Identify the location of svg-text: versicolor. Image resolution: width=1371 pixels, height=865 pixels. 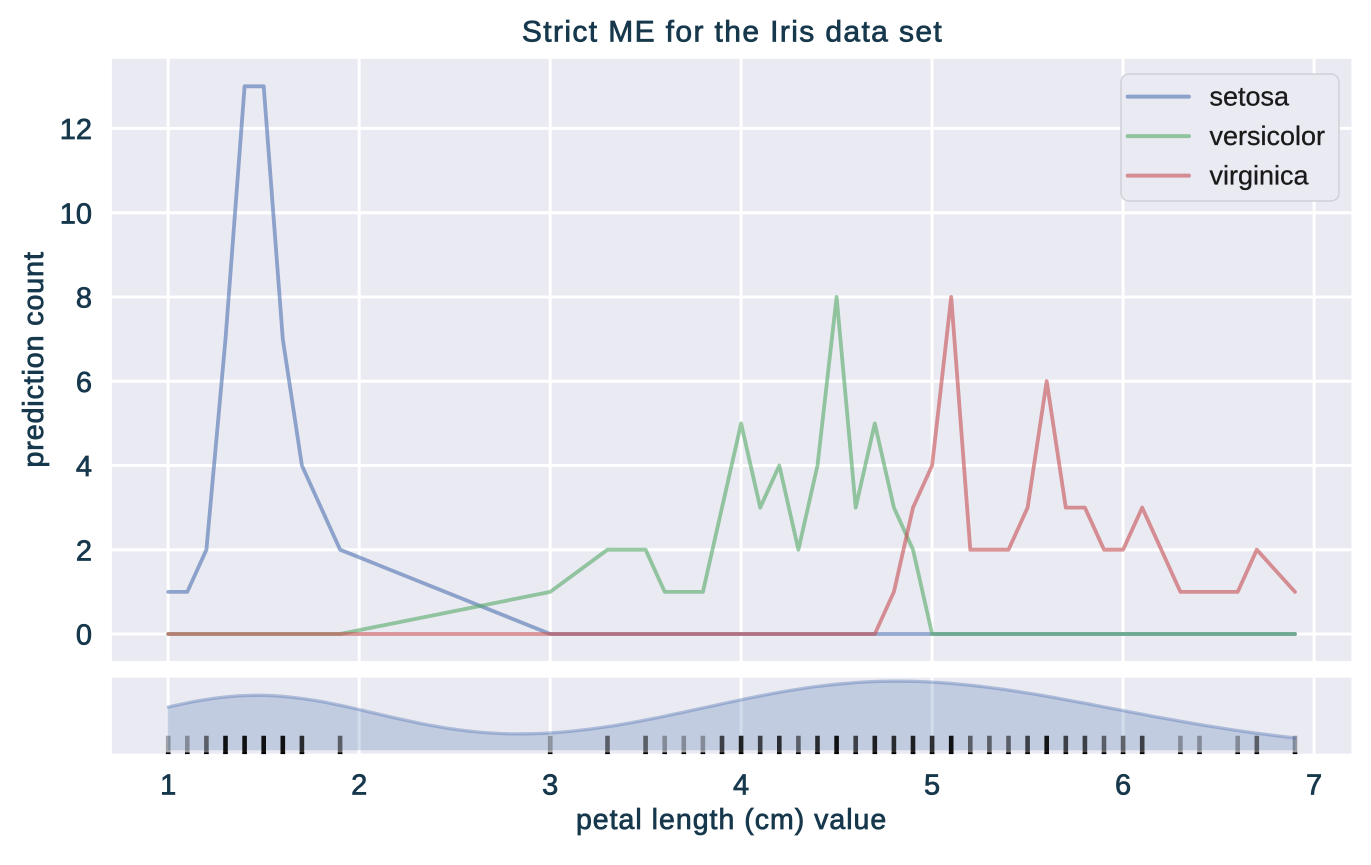
(1268, 136).